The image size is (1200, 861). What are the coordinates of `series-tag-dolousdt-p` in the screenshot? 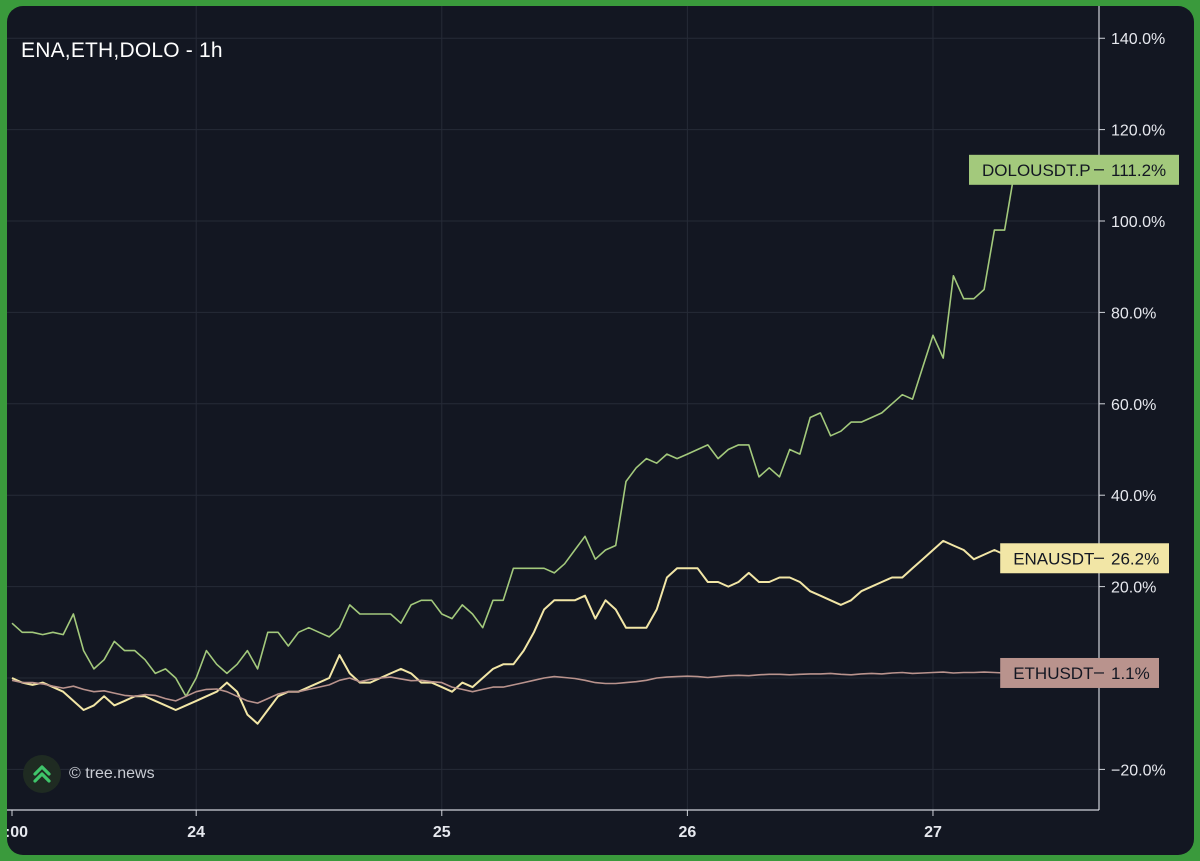 It's located at (1074, 169).